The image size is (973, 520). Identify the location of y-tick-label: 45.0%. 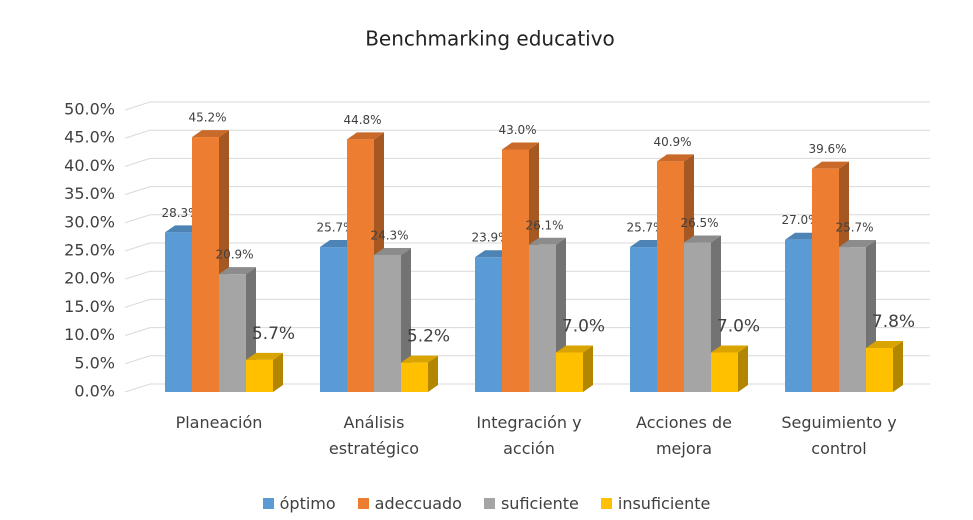
(89, 137).